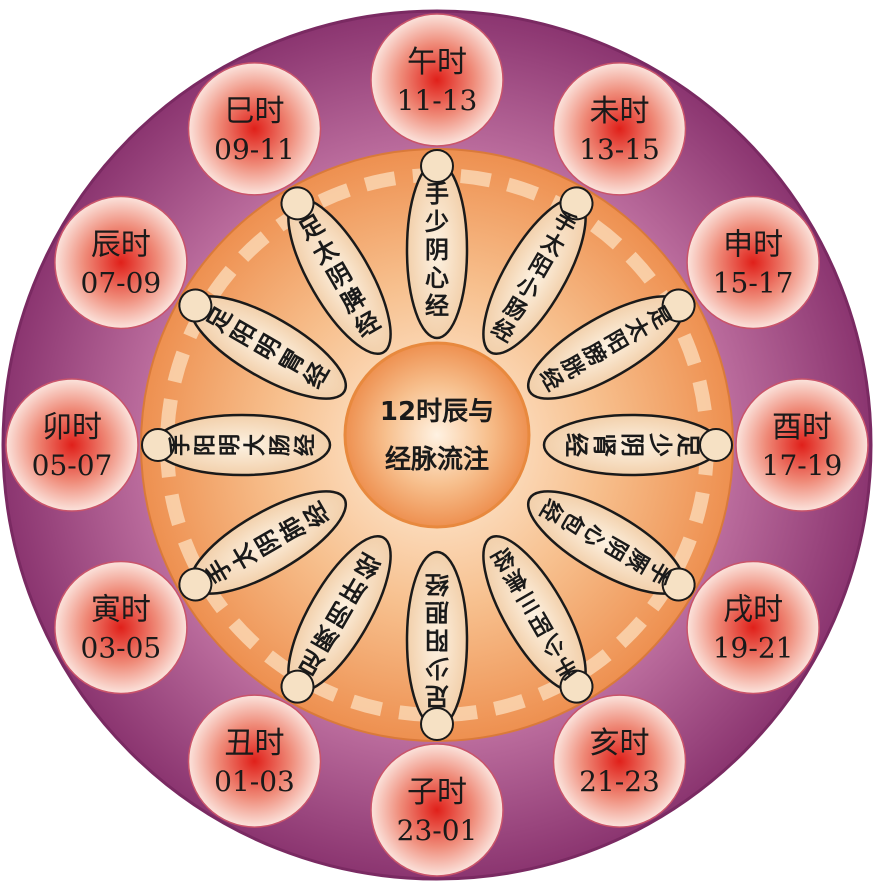  Describe the element at coordinates (611, 546) in the screenshot. I see `meridian-capsule: 手厥阴心包经` at that location.